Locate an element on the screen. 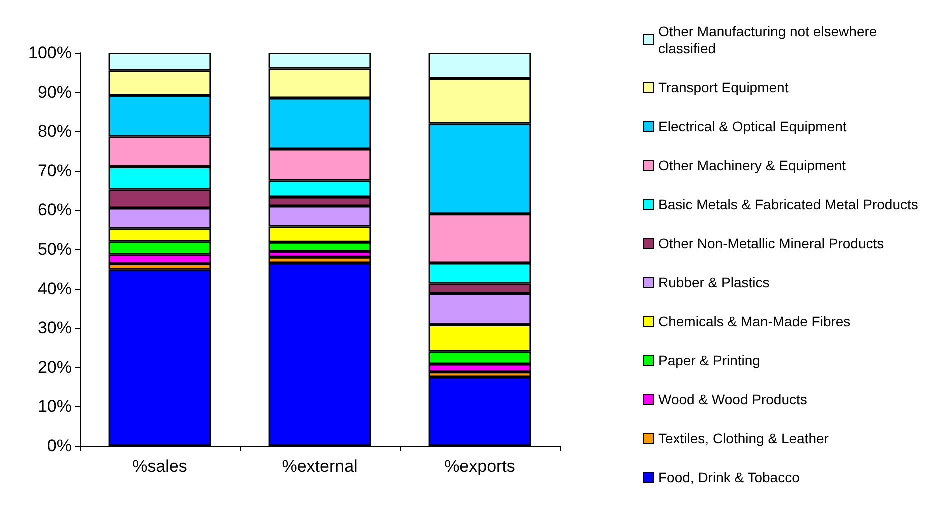 The height and width of the screenshot is (513, 938). y-tick-label: 40% is located at coordinates (55, 288).